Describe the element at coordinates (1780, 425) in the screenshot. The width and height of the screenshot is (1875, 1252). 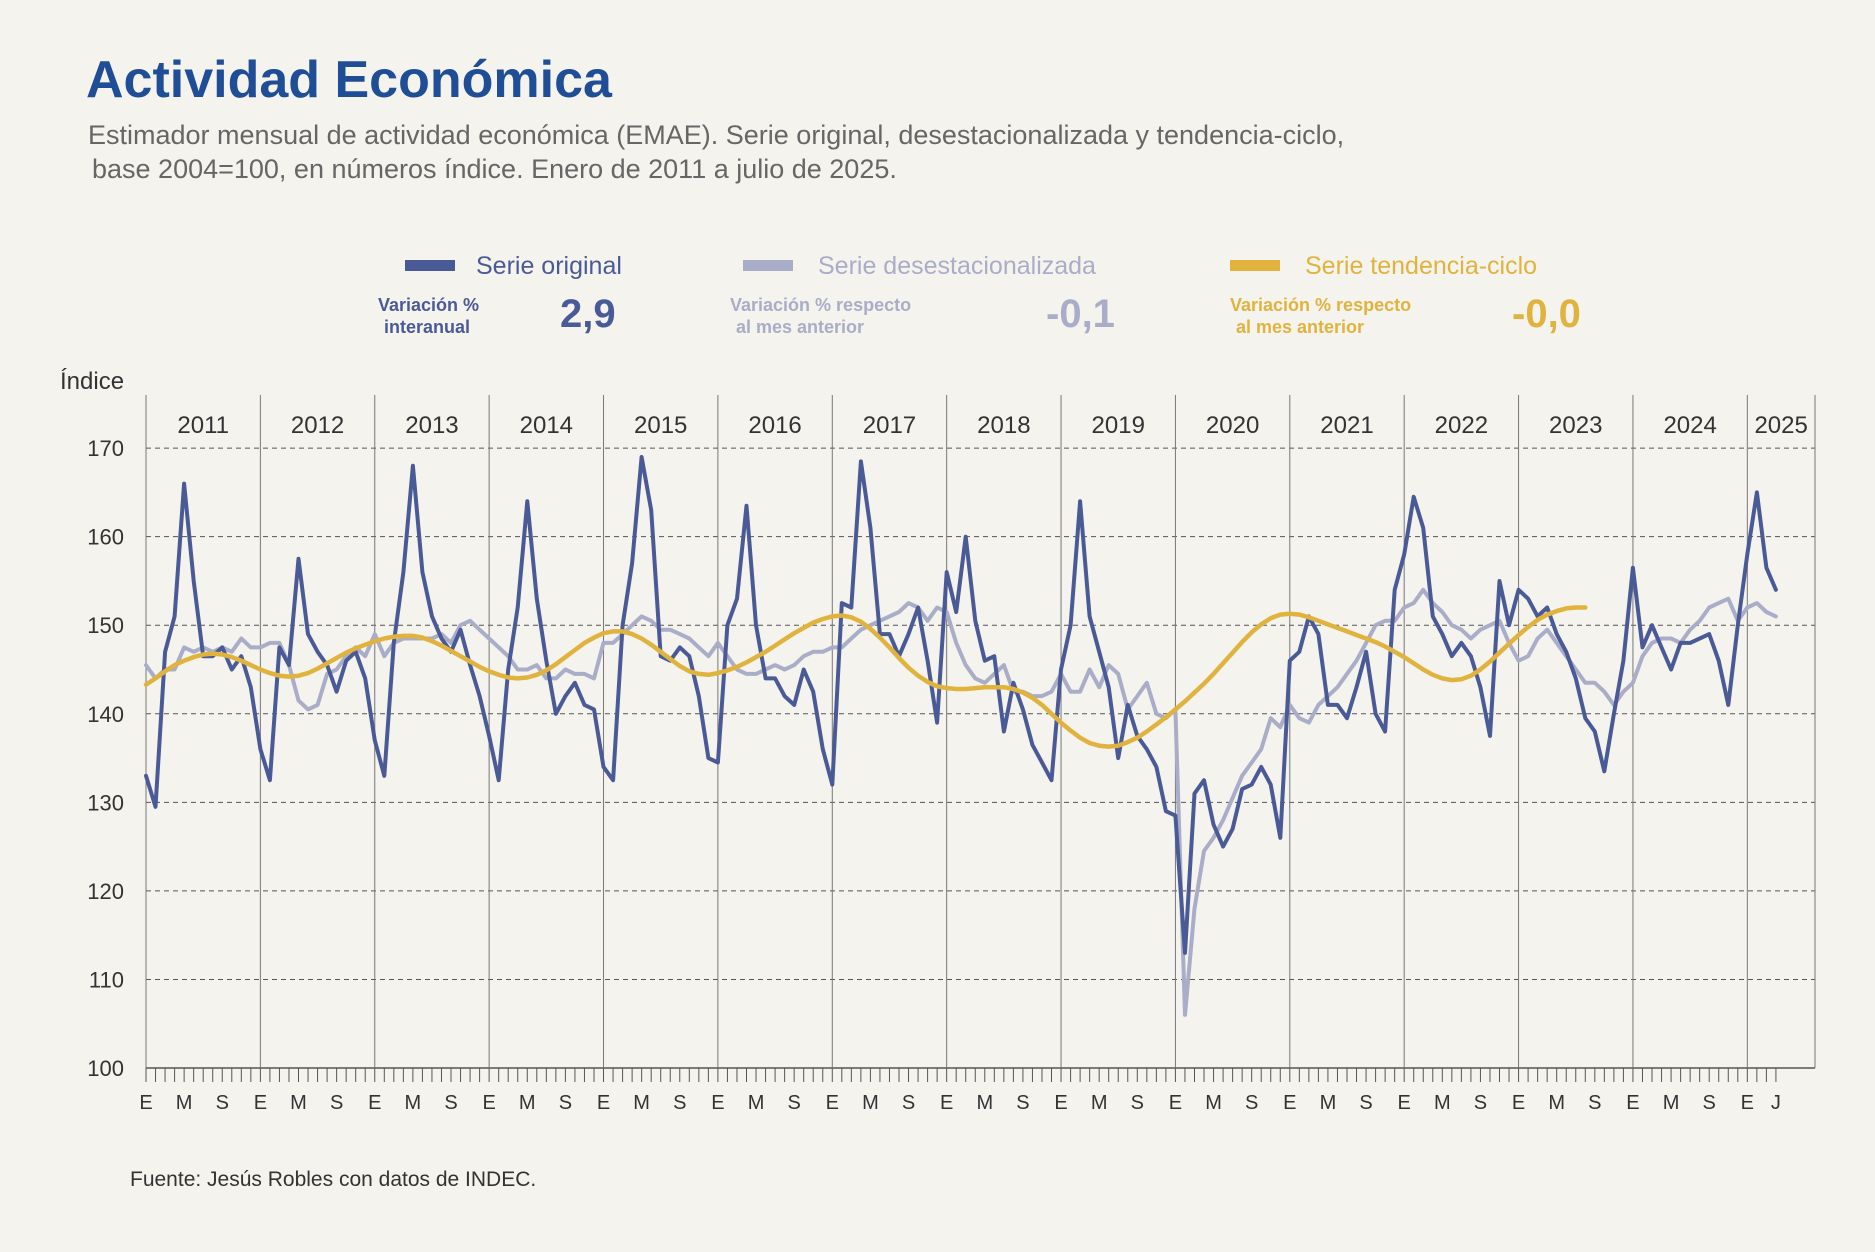
I see `year-label: 2025` at that location.